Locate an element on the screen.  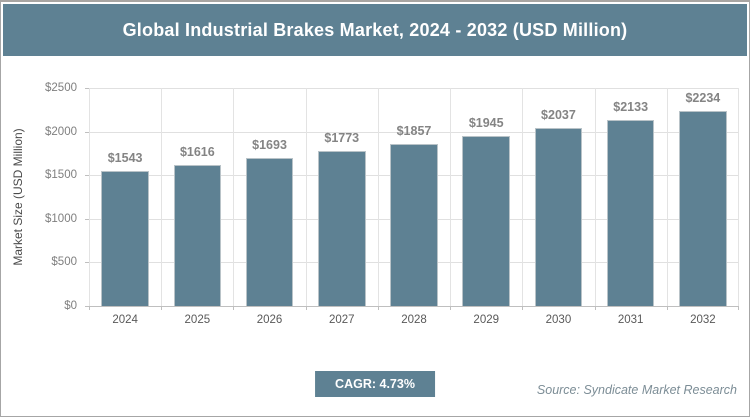
bar-column-2024: $1543 is located at coordinates (125, 228).